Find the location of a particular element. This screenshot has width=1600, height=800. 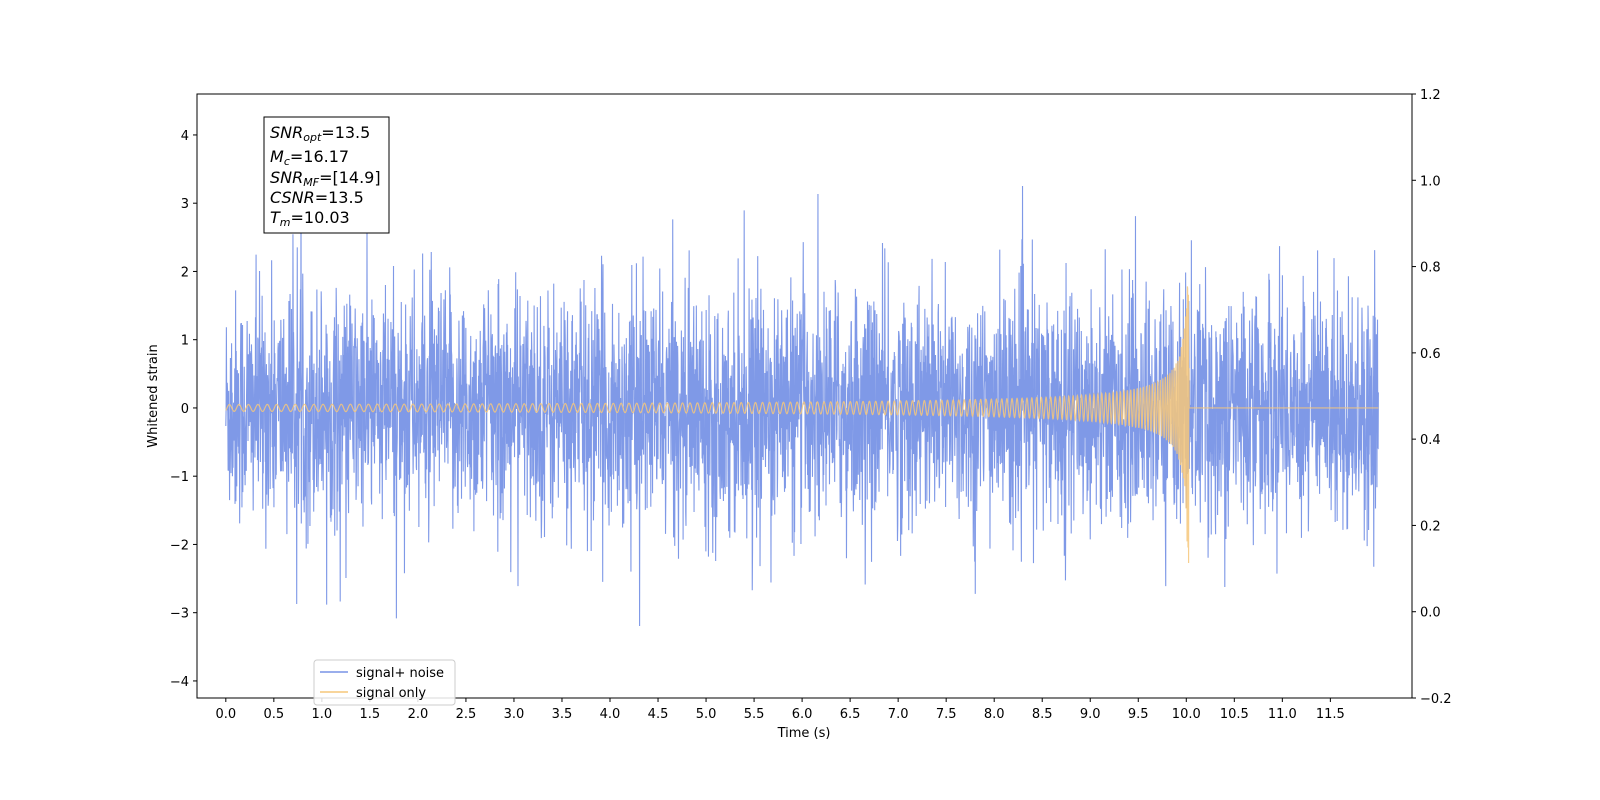

x-axis-label: Time (s) is located at coordinates (804, 733).